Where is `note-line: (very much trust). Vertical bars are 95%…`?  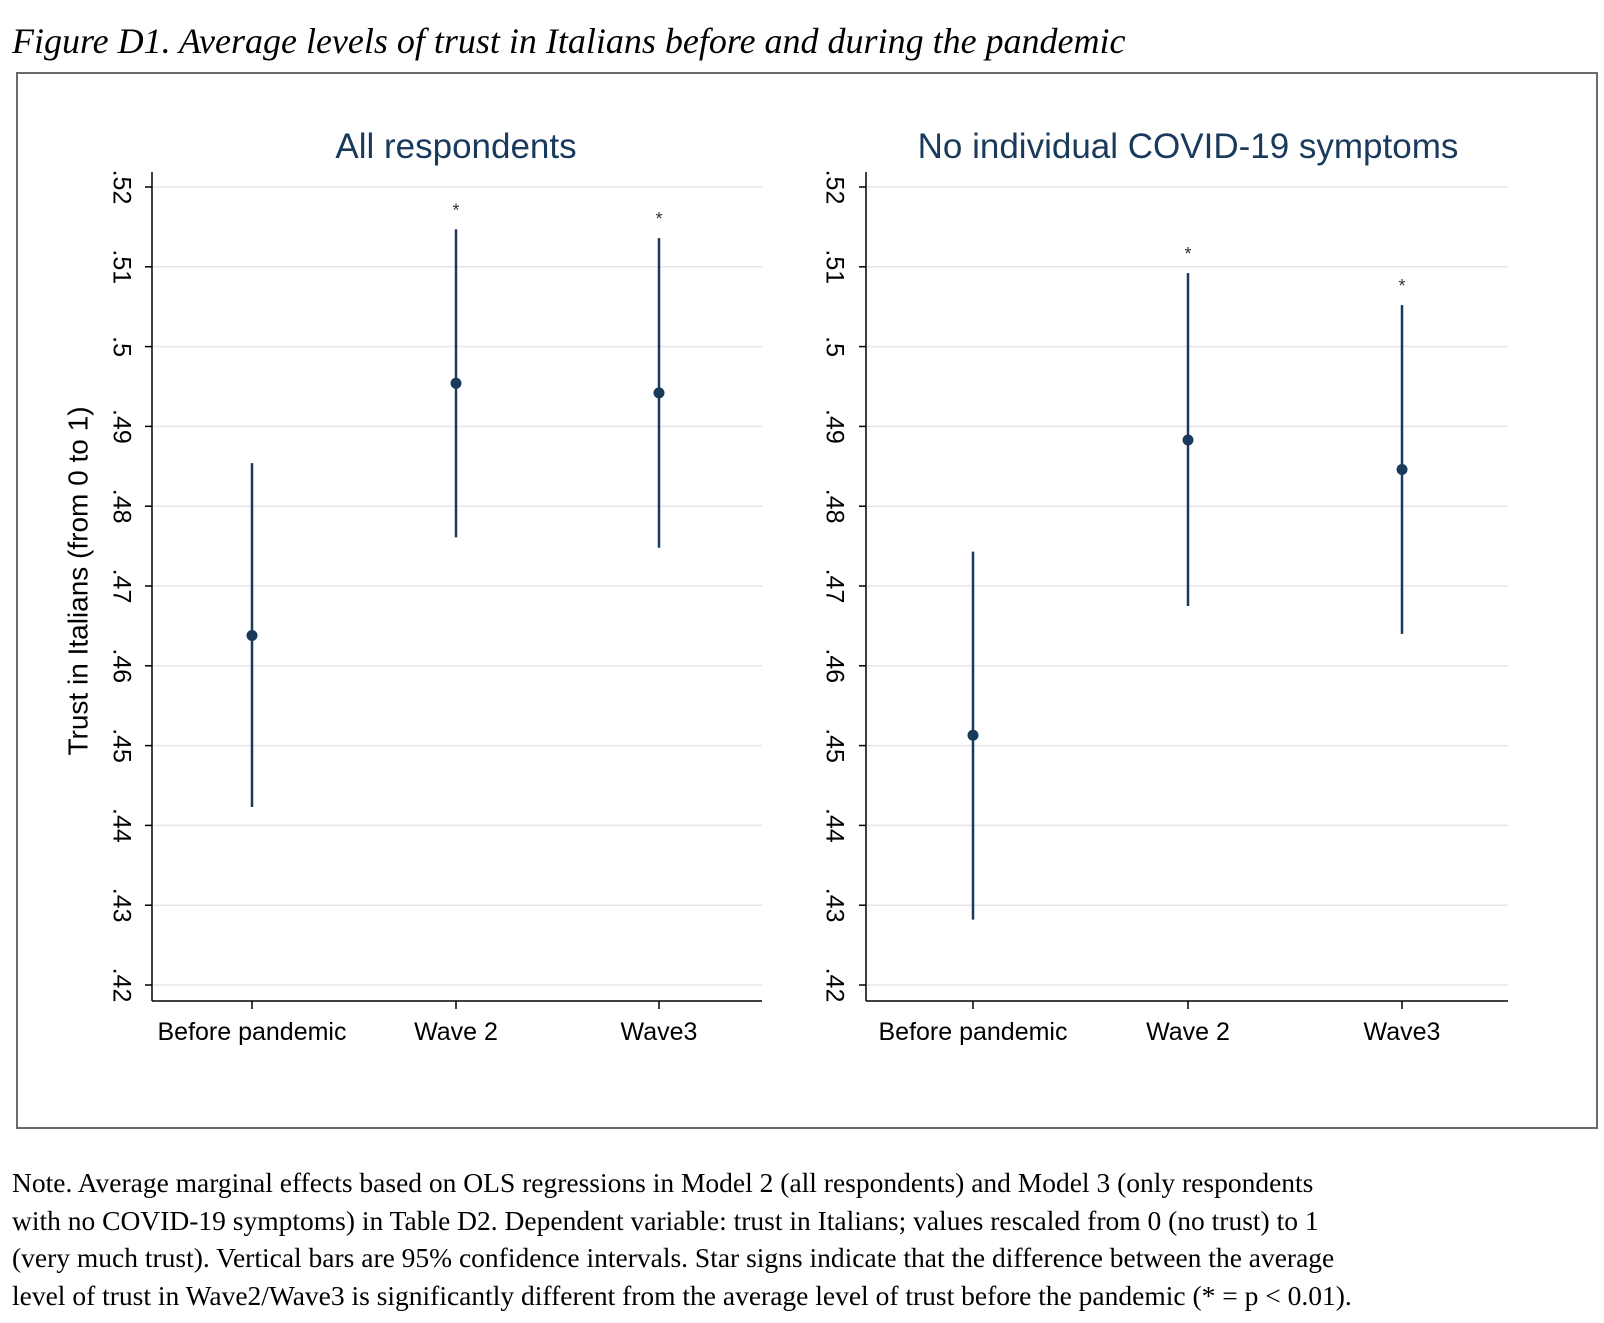 note-line: (very much trust). Vertical bars are 95%… is located at coordinates (673, 1257).